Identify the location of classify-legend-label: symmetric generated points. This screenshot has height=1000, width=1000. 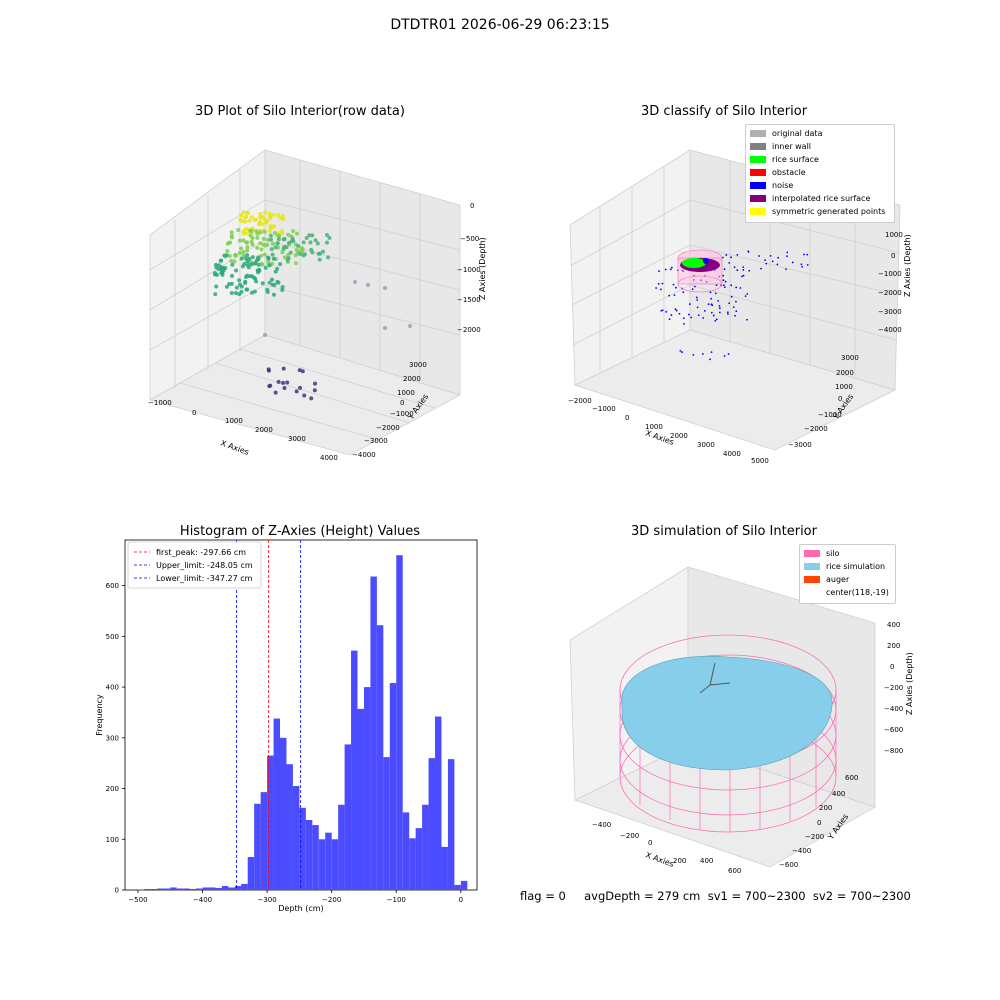
(829, 211).